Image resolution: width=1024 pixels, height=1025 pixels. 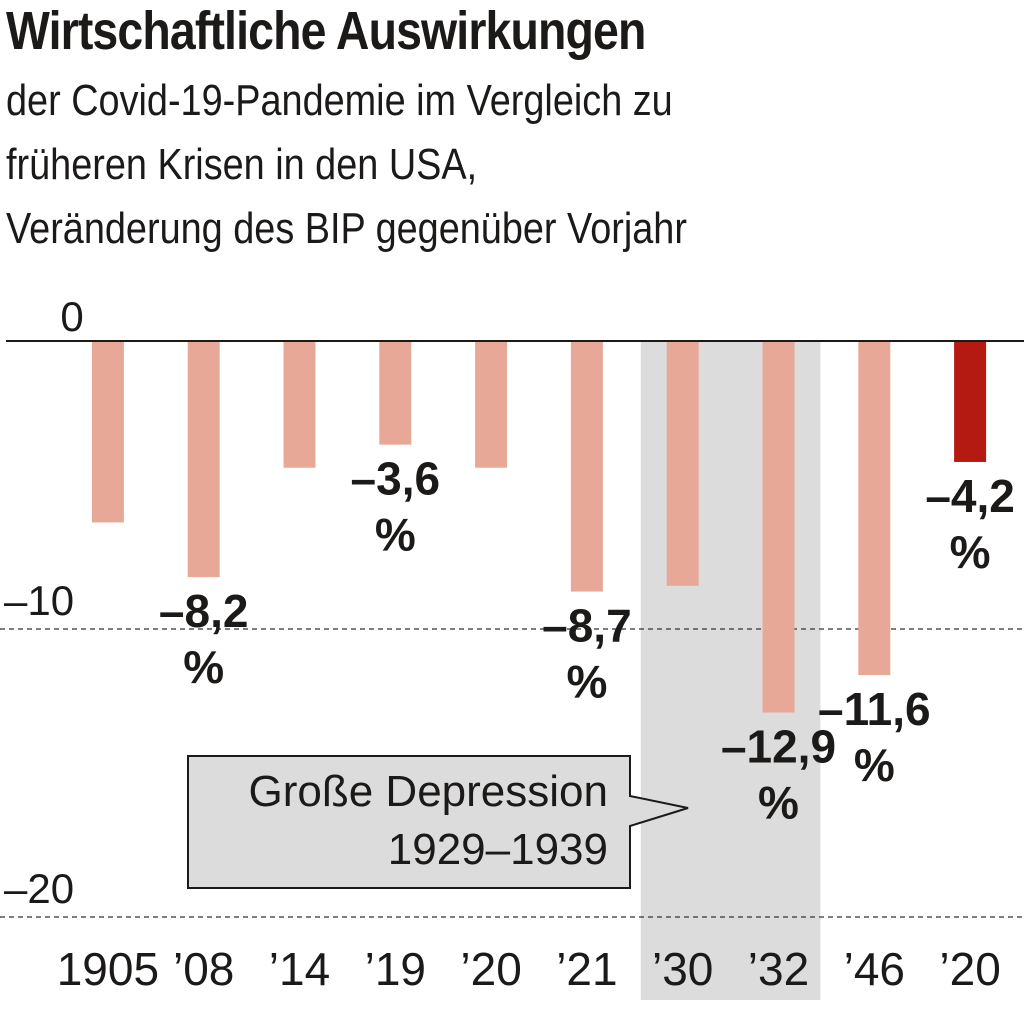 What do you see at coordinates (778, 969) in the screenshot?
I see `x-tick-label-7: ’32` at bounding box center [778, 969].